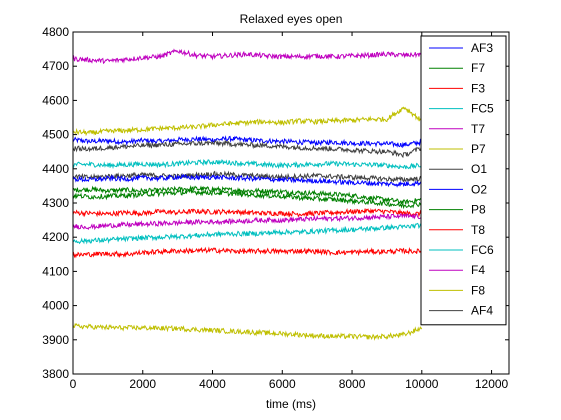 Image resolution: width=561 pixels, height=420 pixels. Describe the element at coordinates (248, 222) in the screenshot. I see `series-line-f4` at that location.